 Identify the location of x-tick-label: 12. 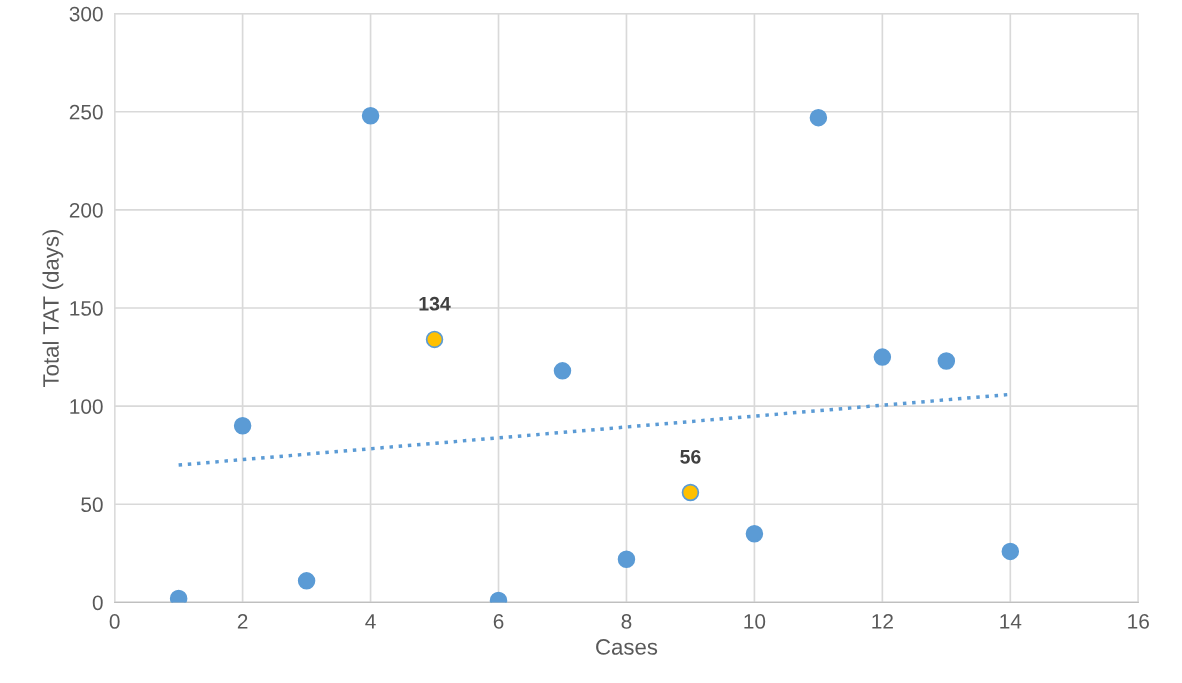
(882, 621).